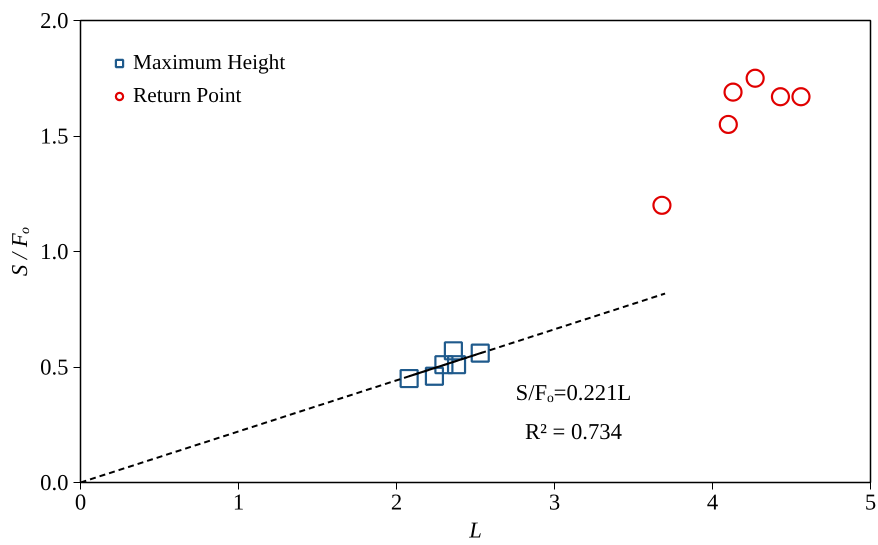 Image resolution: width=878 pixels, height=545 pixels. What do you see at coordinates (554, 502) in the screenshot?
I see `x-tick-label: 3` at bounding box center [554, 502].